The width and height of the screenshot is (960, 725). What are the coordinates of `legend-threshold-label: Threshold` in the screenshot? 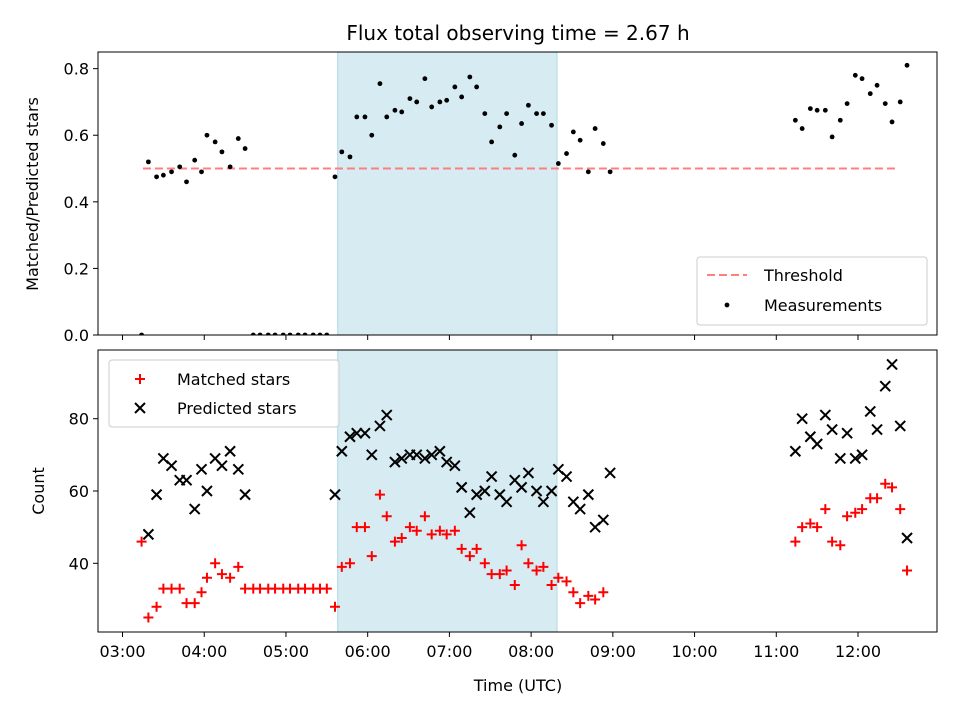 It's located at (803, 275).